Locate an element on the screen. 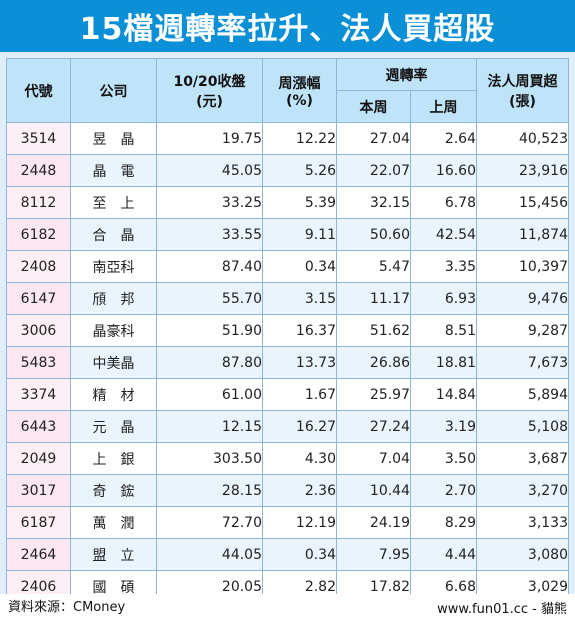 The image size is (575, 620). row-change: 5.39 is located at coordinates (299, 202).